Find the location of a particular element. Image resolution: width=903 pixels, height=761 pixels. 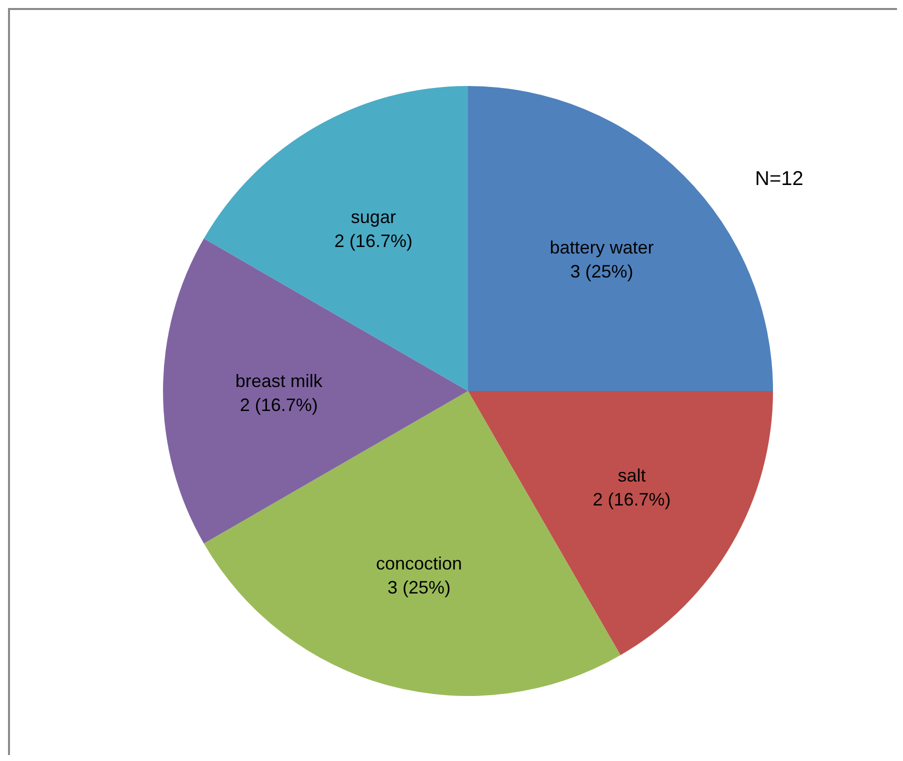

slice-label: battery water is located at coordinates (602, 247).